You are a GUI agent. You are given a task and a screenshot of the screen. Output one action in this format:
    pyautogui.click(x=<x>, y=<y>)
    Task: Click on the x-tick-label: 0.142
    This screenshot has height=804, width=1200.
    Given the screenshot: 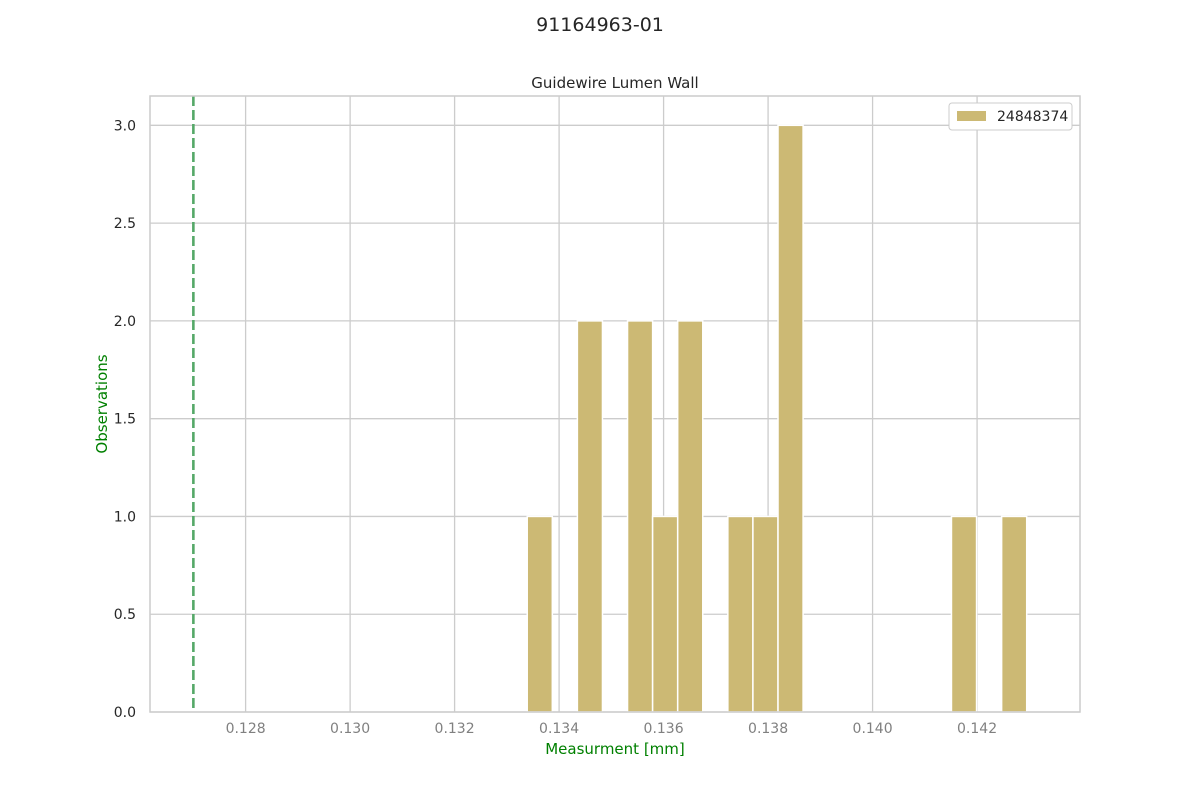 What is the action you would take?
    pyautogui.click(x=977, y=729)
    